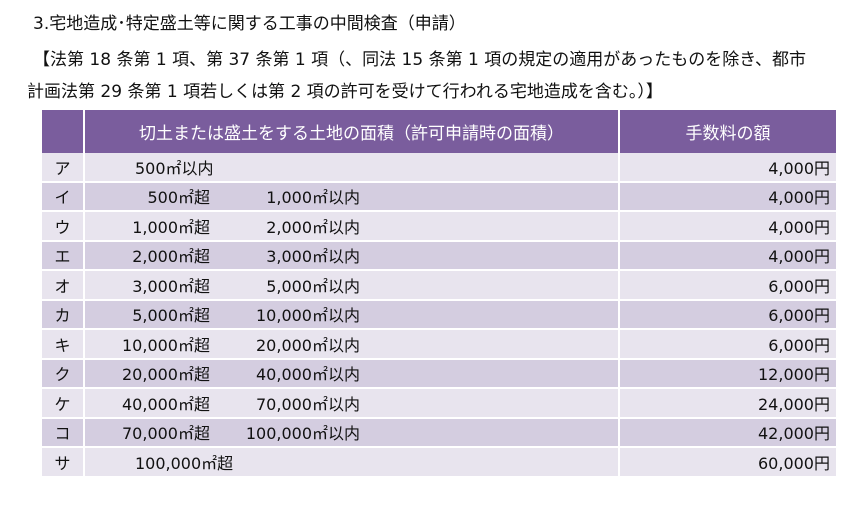  I want to click on row-area-range: 1,000㎡超 2,000㎡以内, so click(352, 226).